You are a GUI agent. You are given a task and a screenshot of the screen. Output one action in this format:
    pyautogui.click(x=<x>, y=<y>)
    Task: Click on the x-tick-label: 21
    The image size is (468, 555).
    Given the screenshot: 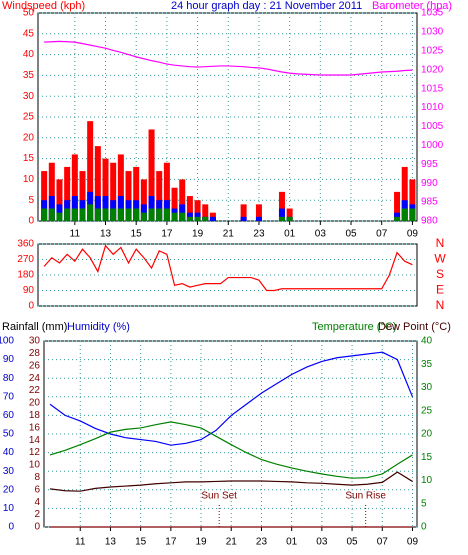 What is the action you would take?
    pyautogui.click(x=232, y=542)
    